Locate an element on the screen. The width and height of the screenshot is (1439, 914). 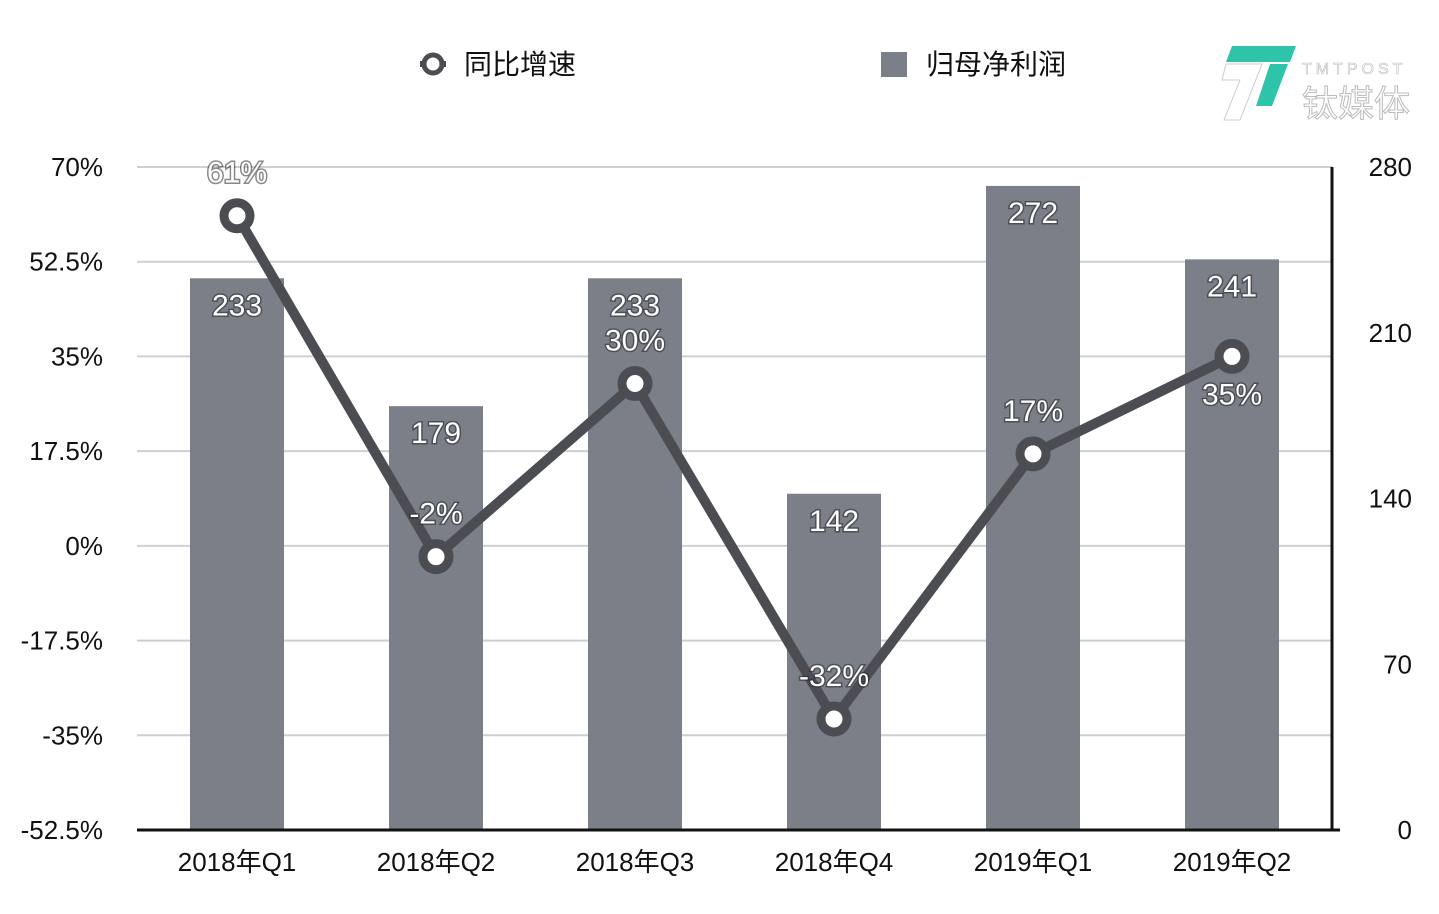
left-tick-label: -52.5% is located at coordinates (62, 830).